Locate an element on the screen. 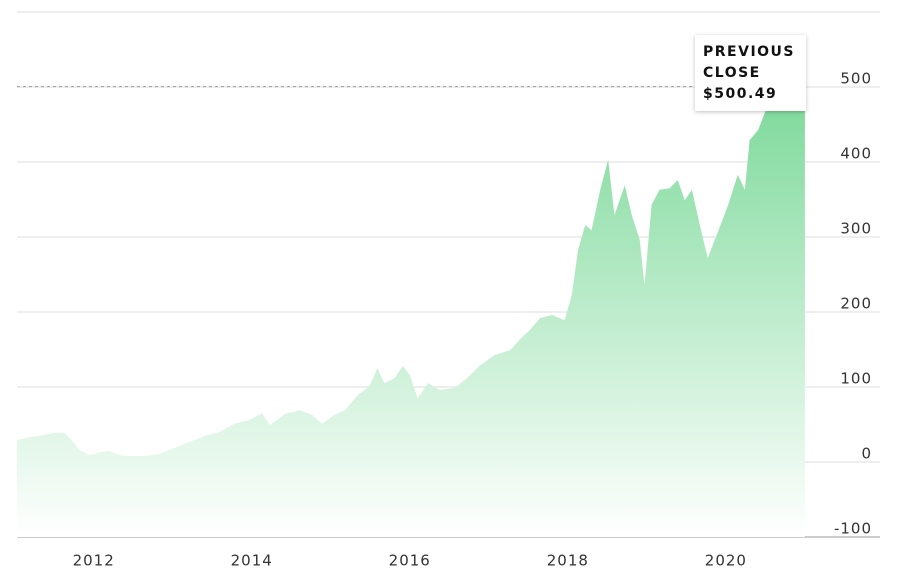 Image resolution: width=898 pixels, height=588 pixels. y-tick-label: 0 is located at coordinates (866, 454).